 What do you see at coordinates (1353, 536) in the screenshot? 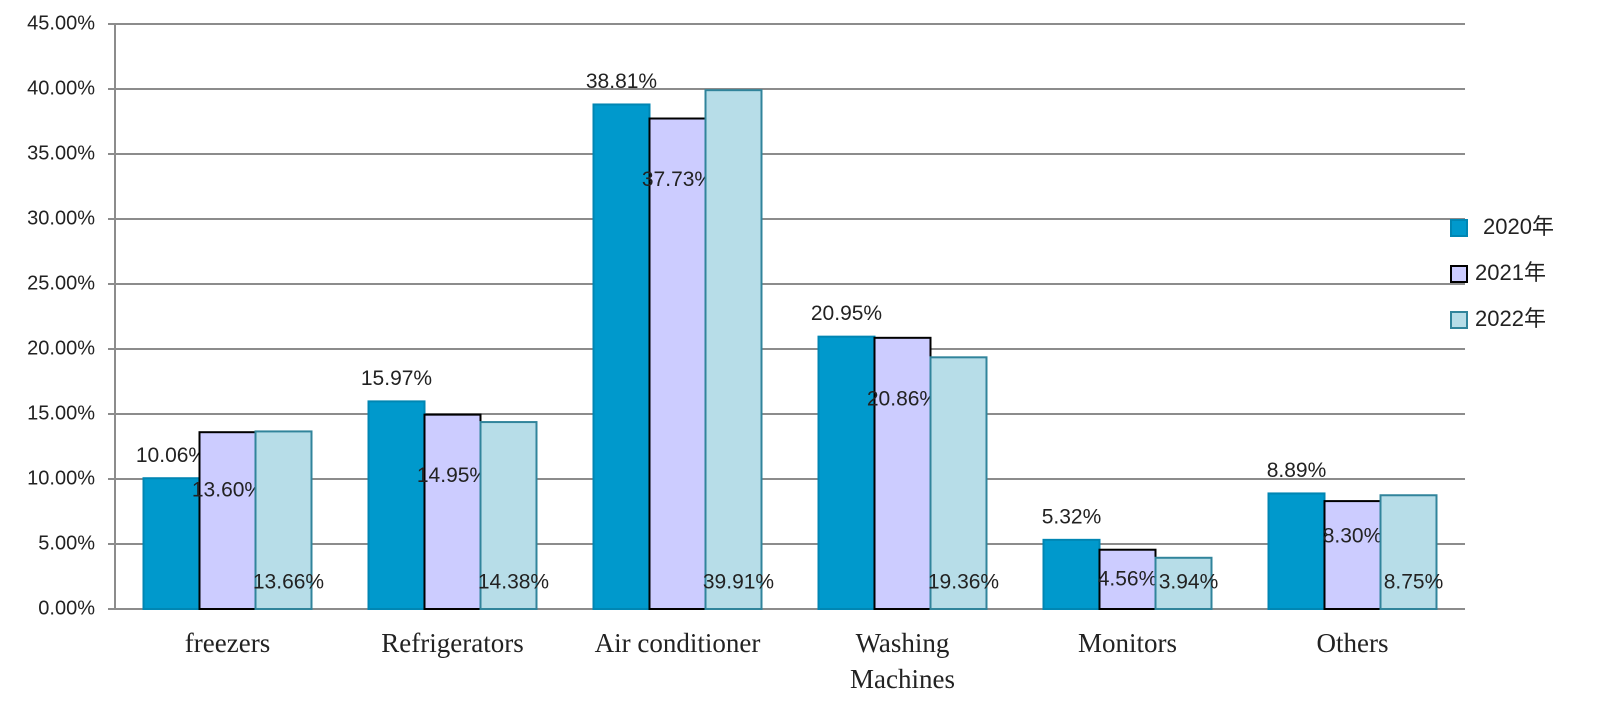
I see `value-label: 8.30%` at bounding box center [1353, 536].